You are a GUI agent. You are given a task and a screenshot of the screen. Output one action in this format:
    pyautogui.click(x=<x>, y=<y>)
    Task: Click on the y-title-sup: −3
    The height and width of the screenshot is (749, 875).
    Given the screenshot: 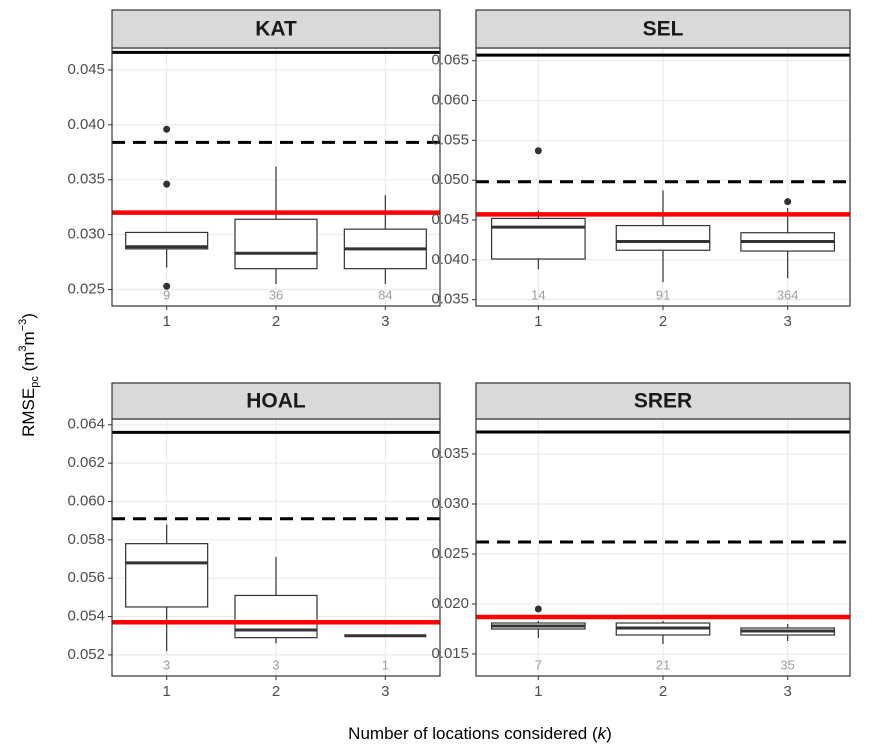 What is the action you would take?
    pyautogui.click(x=23, y=325)
    